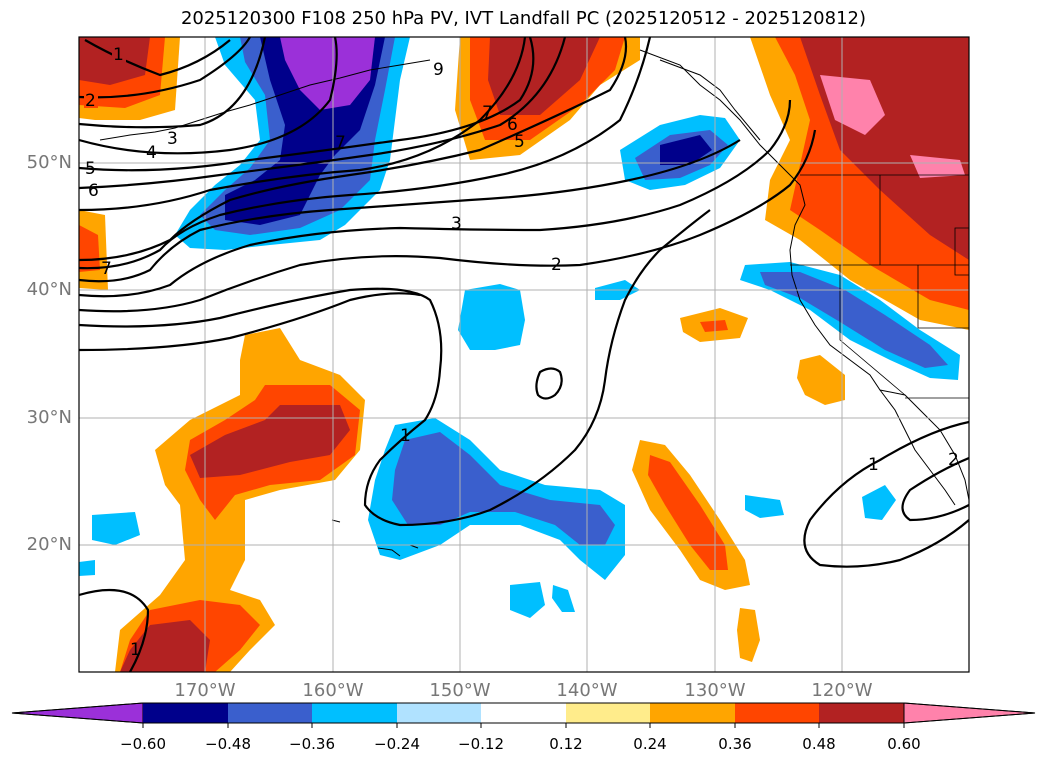 Image resolution: width=1047 pixels, height=765 pixels. What do you see at coordinates (165, 646) in the screenshot?
I see `positive-region-south-core` at bounding box center [165, 646].